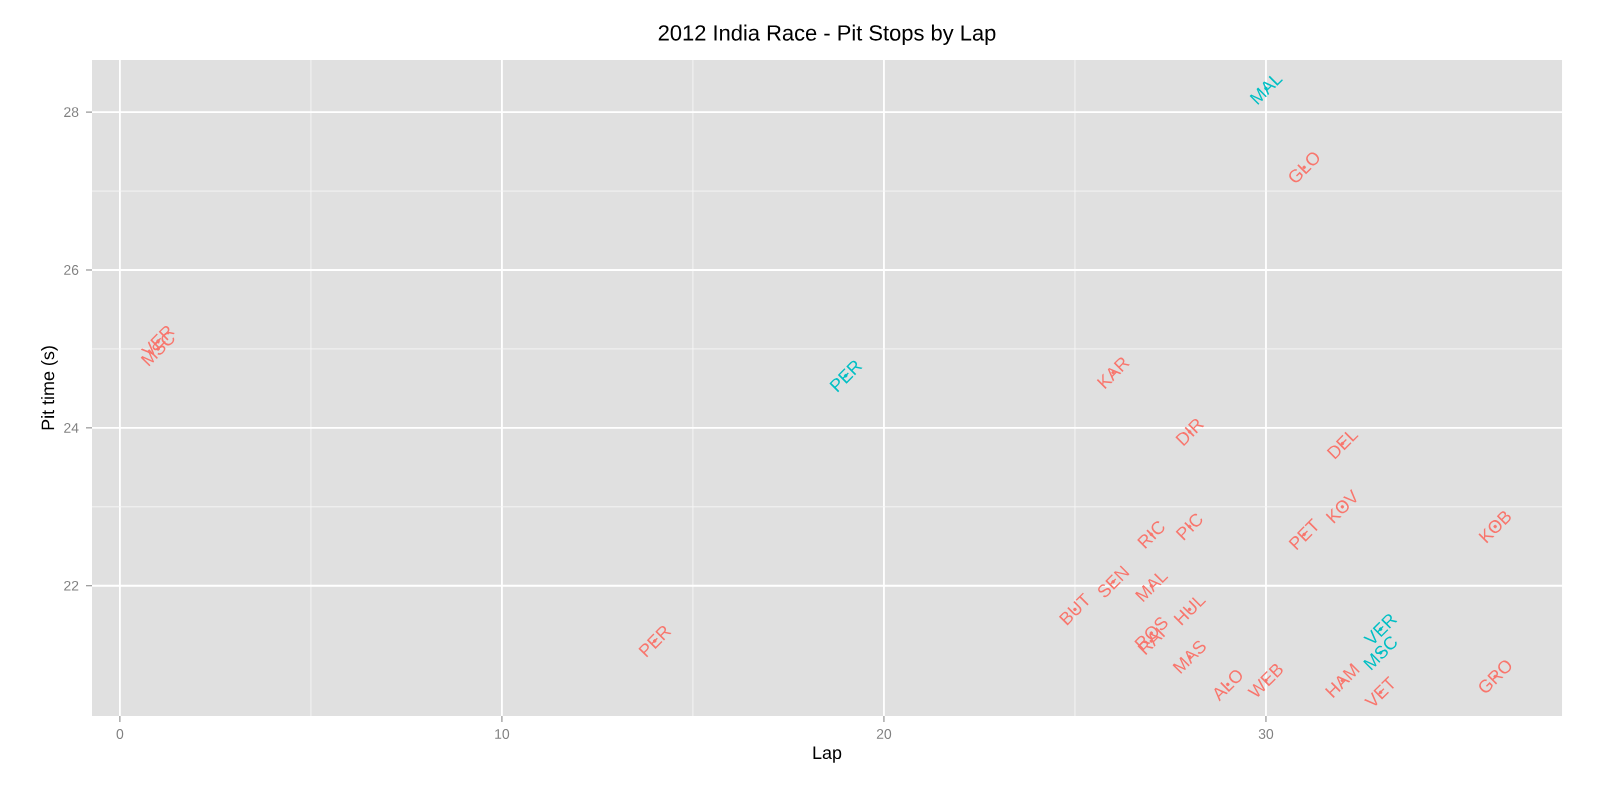 Image resolution: width=1600 pixels, height=800 pixels. Describe the element at coordinates (1190, 432) in the screenshot. I see `data-label: DIR` at that location.